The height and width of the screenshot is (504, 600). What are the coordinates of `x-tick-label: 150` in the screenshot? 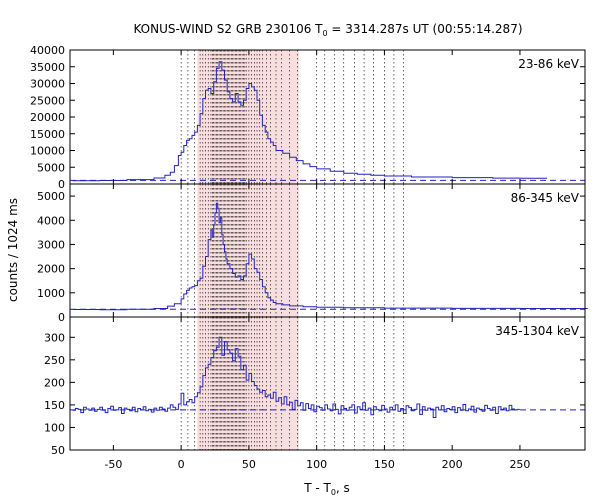 It's located at (384, 464).